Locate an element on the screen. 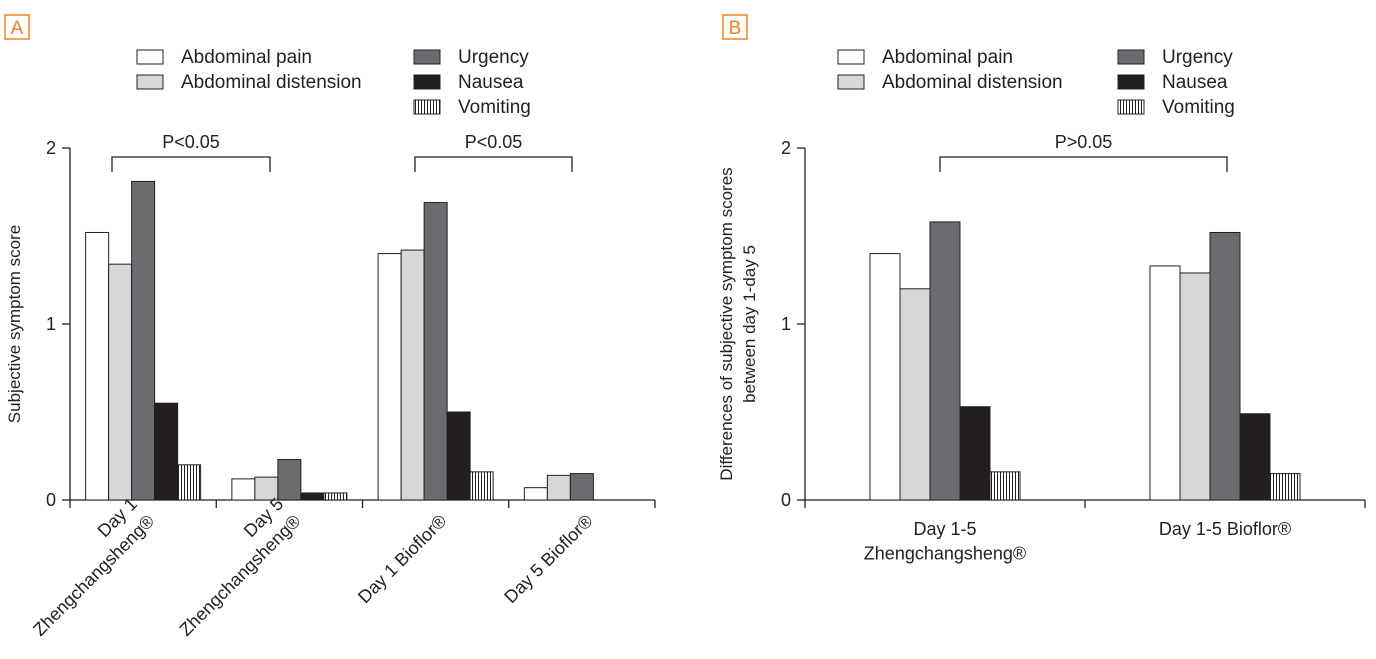  x-tick-label: Day 1Zhengchangsheng® is located at coordinates (85, 567).